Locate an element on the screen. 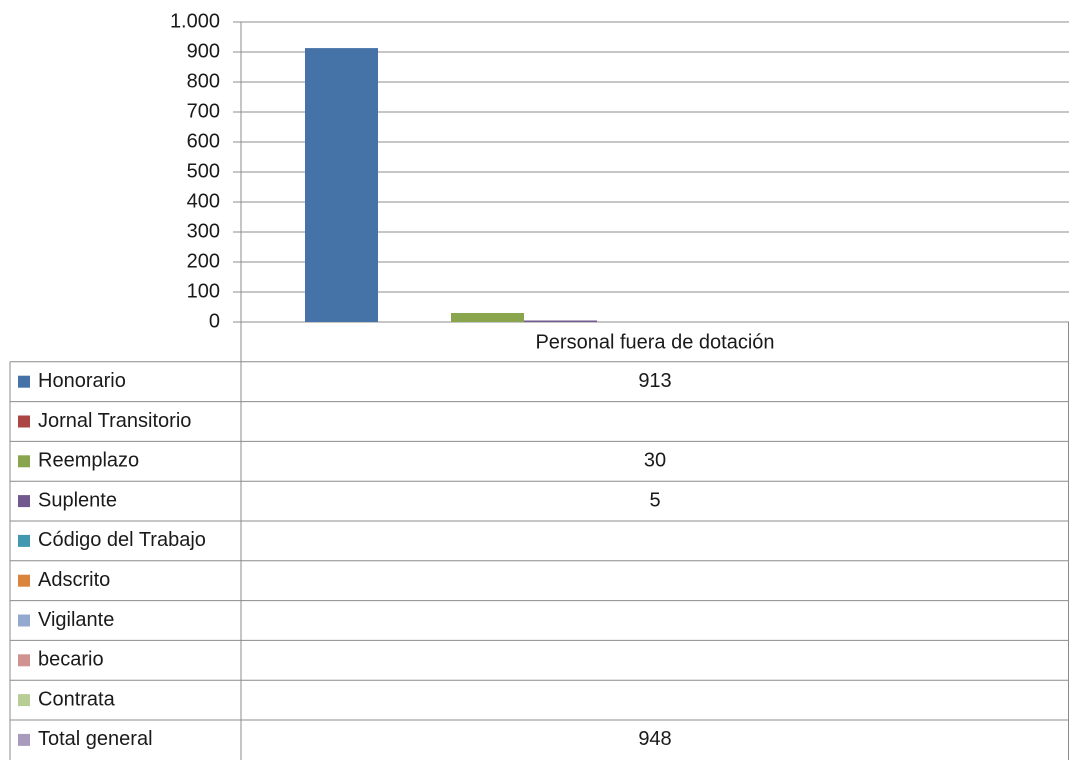  legend-label: Total general is located at coordinates (95, 739).